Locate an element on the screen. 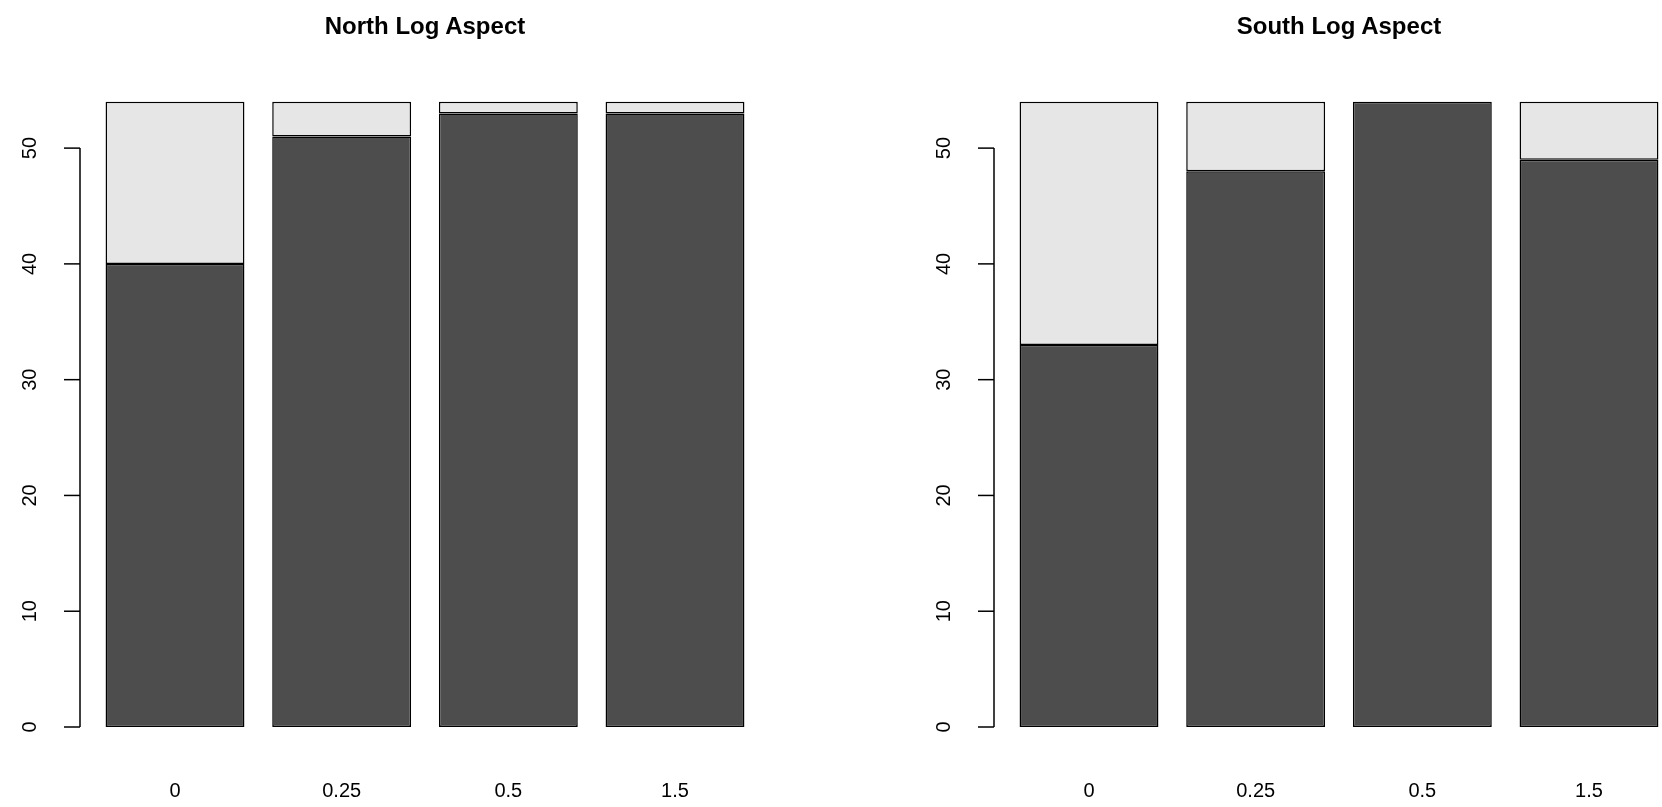  chart-title: North Log Aspect is located at coordinates (425, 26).